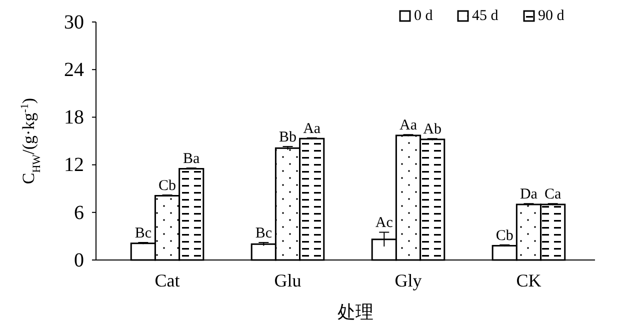 This screenshot has width=631, height=326. I want to click on data-label: Bb, so click(288, 138).